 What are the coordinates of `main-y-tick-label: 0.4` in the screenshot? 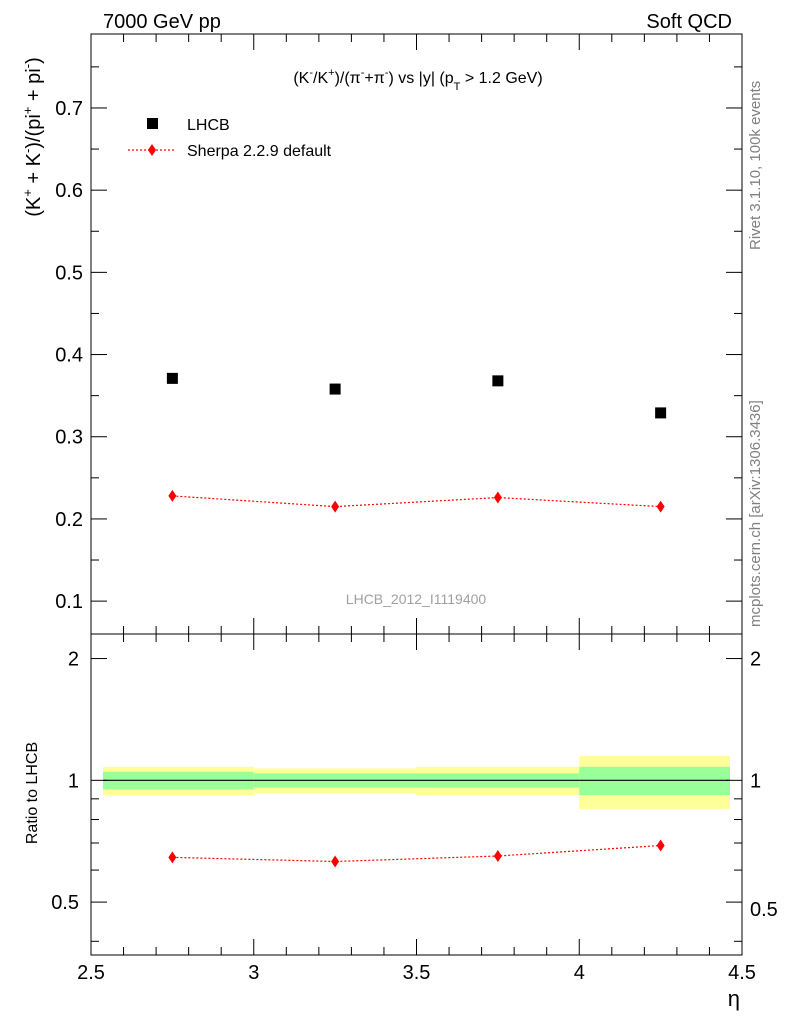 It's located at (69, 356).